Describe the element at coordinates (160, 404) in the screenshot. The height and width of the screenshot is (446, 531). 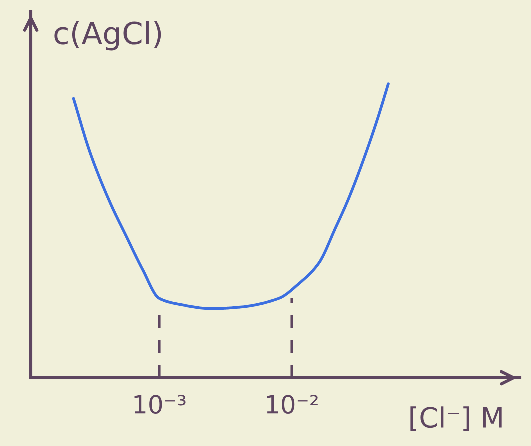
I see `x-tick-label: 10⁻³` at that location.